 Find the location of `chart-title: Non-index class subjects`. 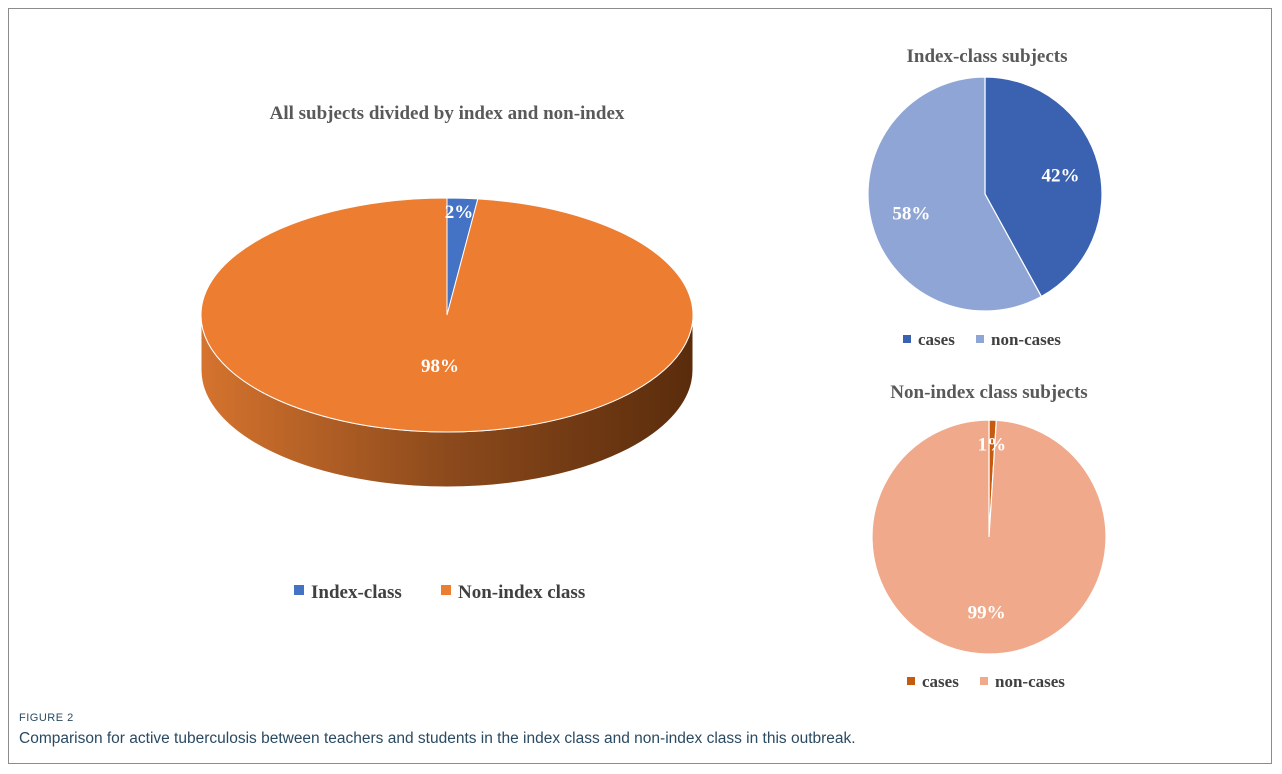

chart-title: Non-index class subjects is located at coordinates (988, 392).